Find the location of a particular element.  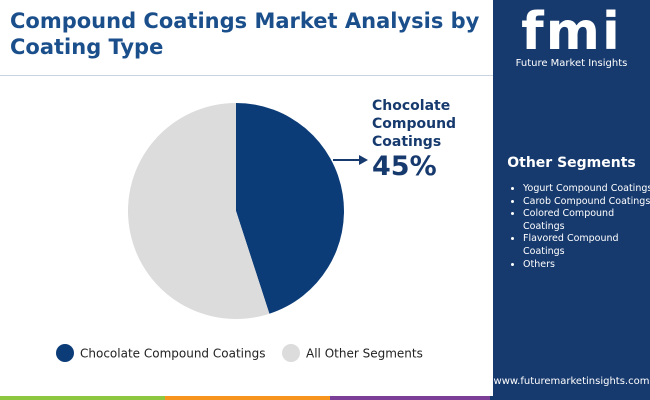

callout-arrowhead is located at coordinates (363, 160).